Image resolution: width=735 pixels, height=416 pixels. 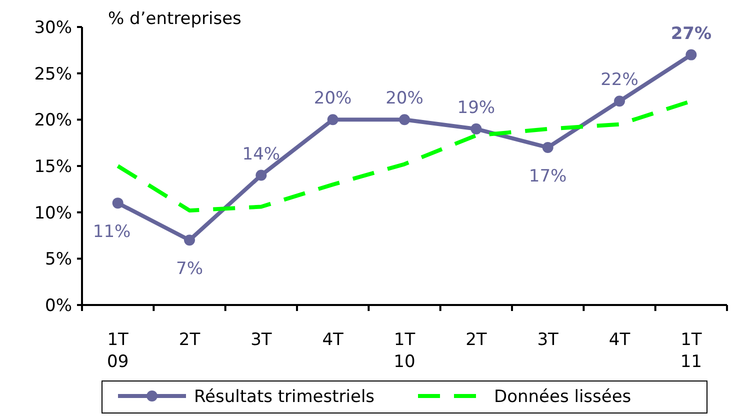 What do you see at coordinates (53, 213) in the screenshot?
I see `y-tick-label: 10%` at bounding box center [53, 213].